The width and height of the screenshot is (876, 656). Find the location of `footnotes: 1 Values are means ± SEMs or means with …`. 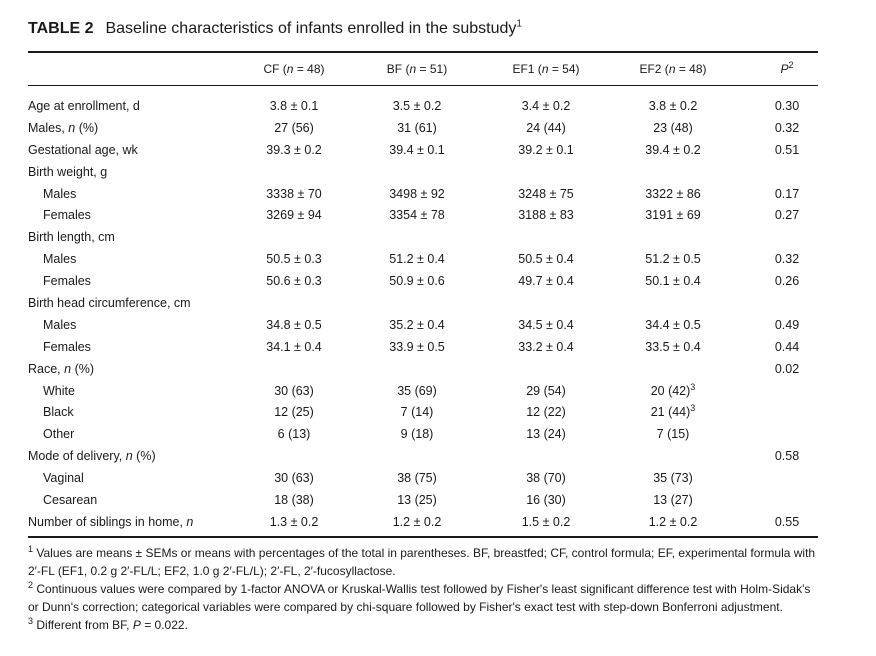

footnotes: 1 Values are means ± SEMs or means with … is located at coordinates (423, 589).